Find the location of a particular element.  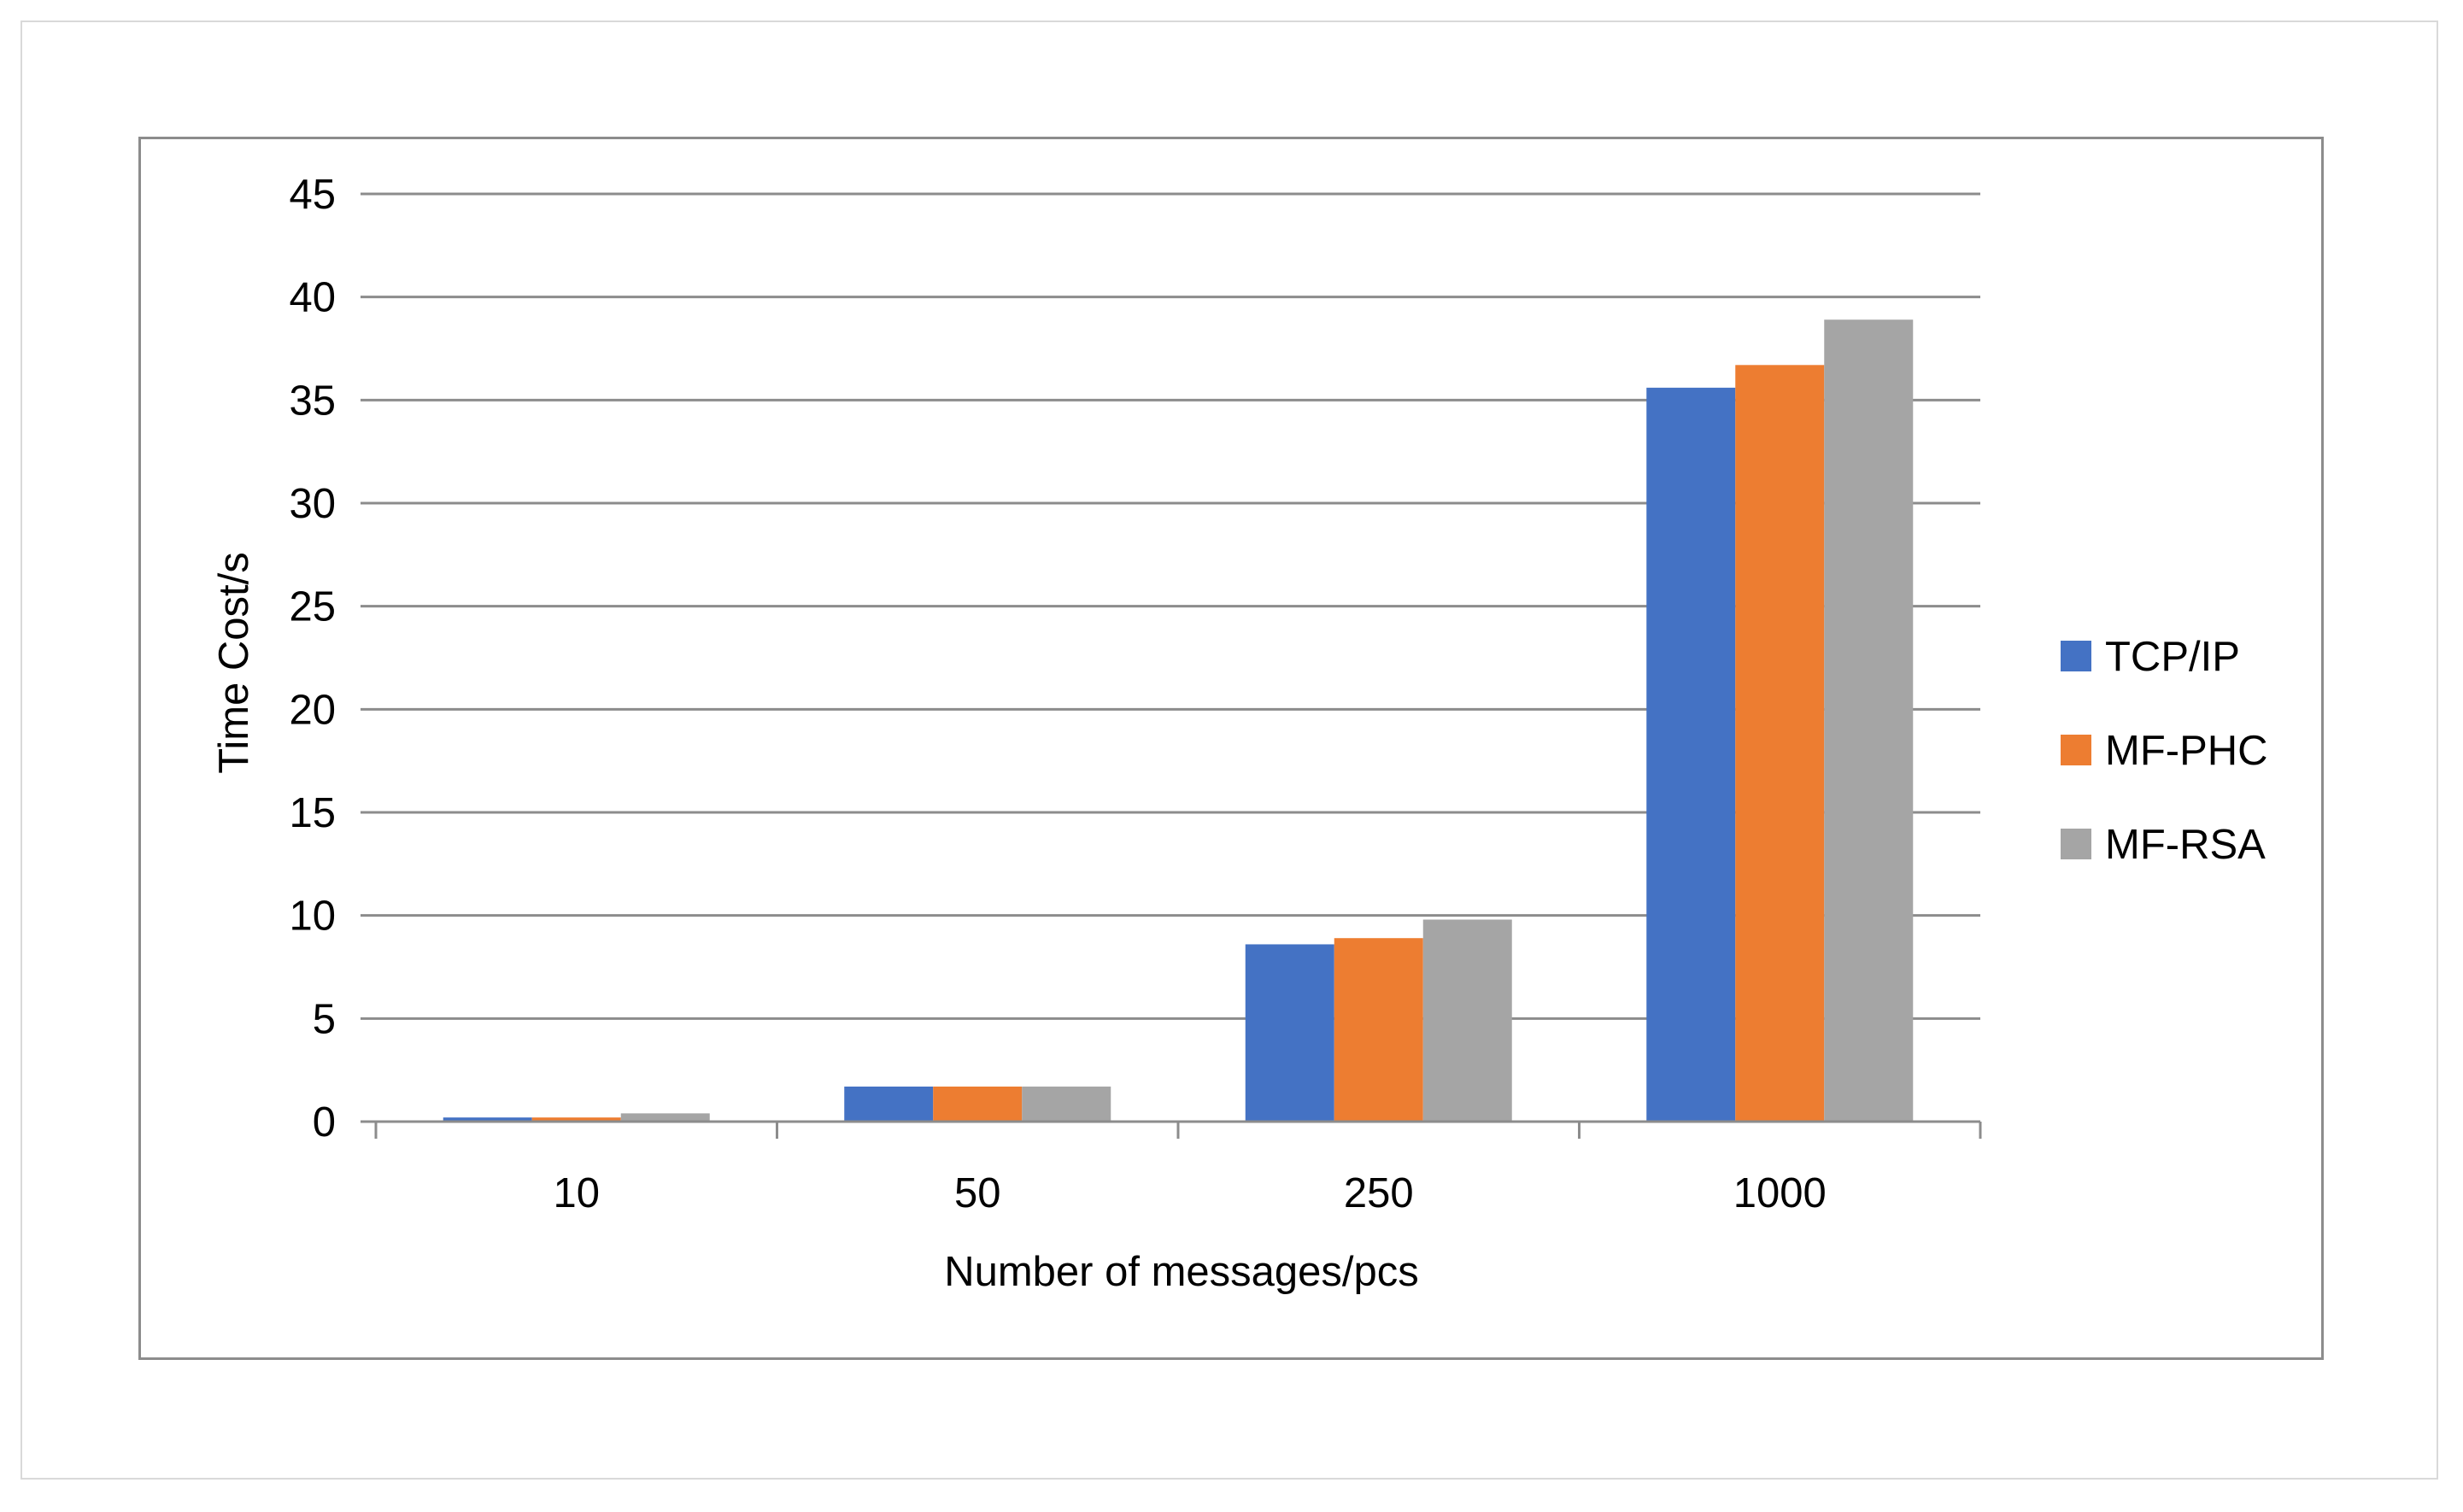

y-tick-label: 20 is located at coordinates (312, 710).